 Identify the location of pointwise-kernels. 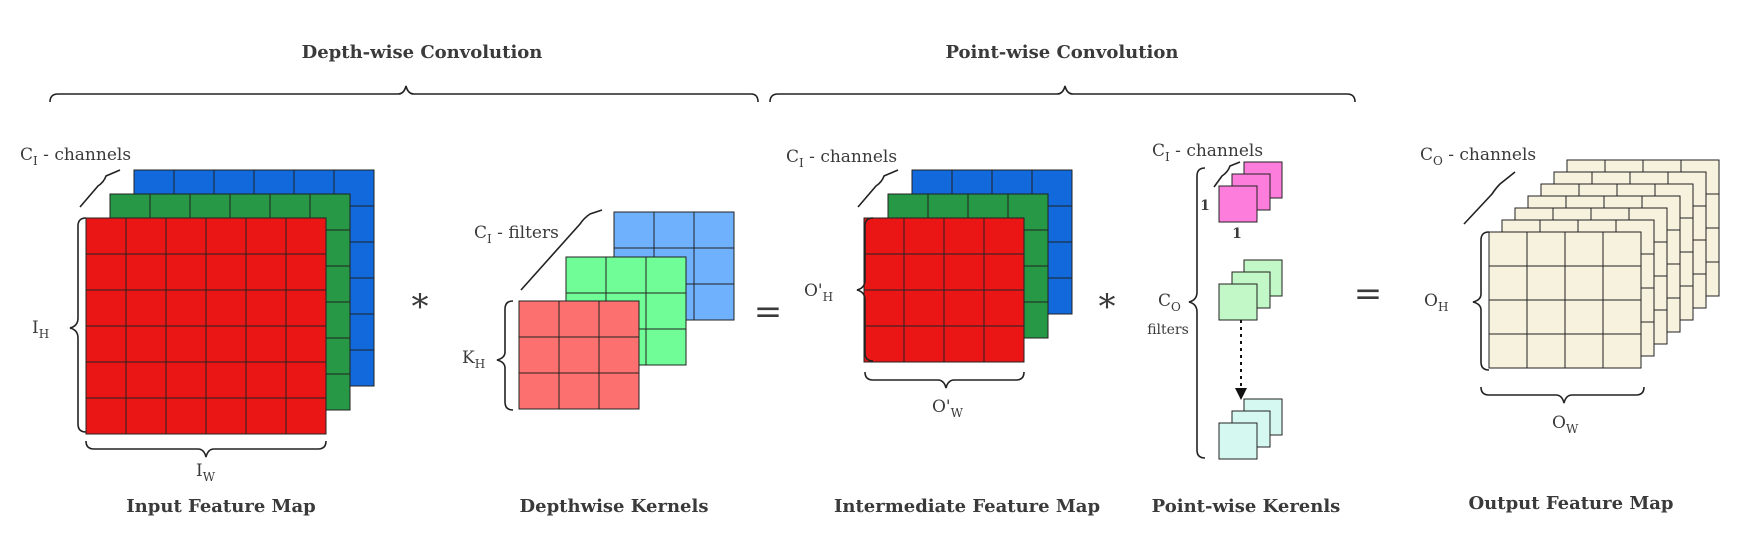
(1250, 310).